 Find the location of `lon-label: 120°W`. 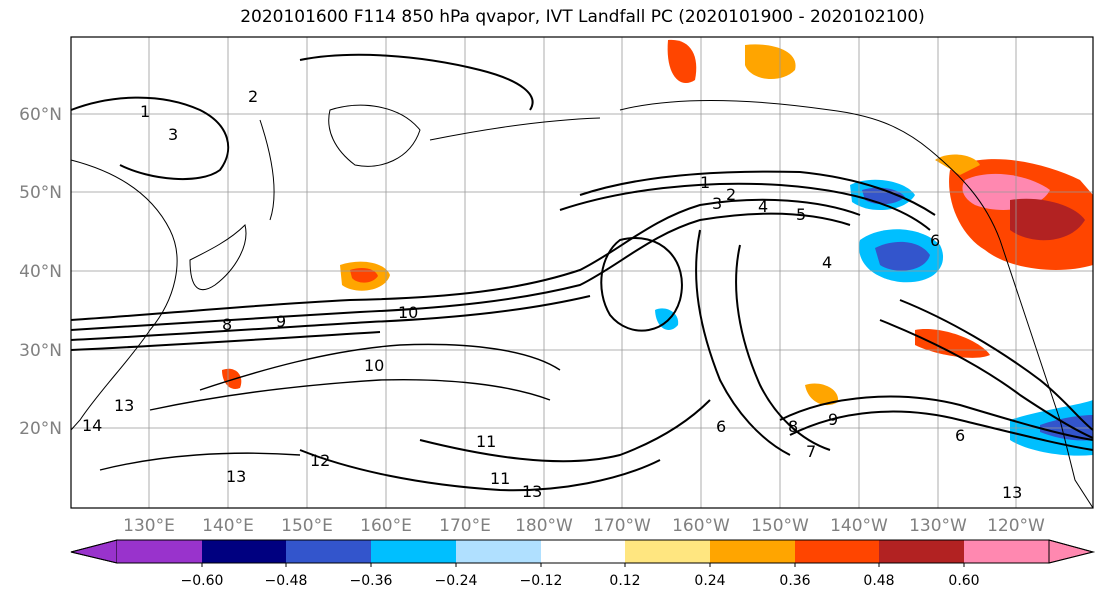

lon-label: 120°W is located at coordinates (1016, 526).